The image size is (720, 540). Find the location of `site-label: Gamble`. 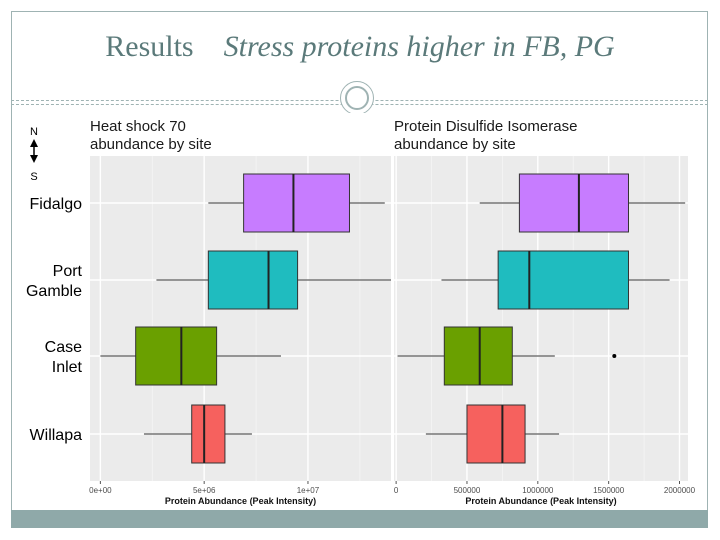

site-label: Gamble is located at coordinates (54, 291).